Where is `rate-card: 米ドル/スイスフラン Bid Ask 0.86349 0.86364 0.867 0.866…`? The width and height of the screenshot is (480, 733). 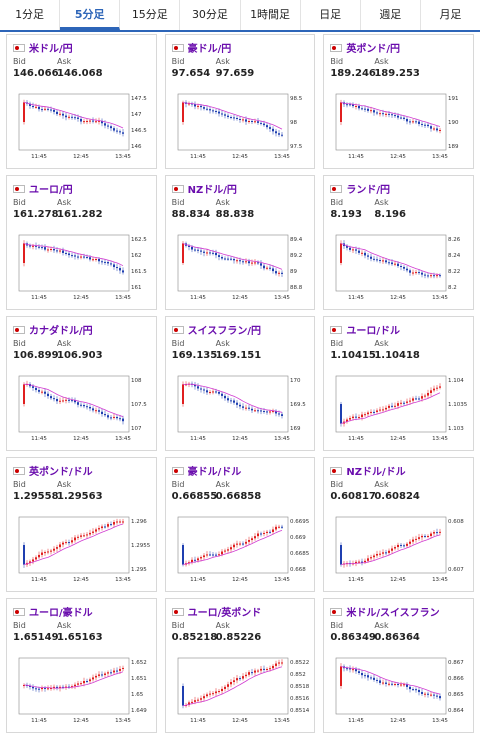 rate-card: 米ドル/スイスフラン Bid Ask 0.86349 0.86364 0.867 0.866… is located at coordinates (398, 665).